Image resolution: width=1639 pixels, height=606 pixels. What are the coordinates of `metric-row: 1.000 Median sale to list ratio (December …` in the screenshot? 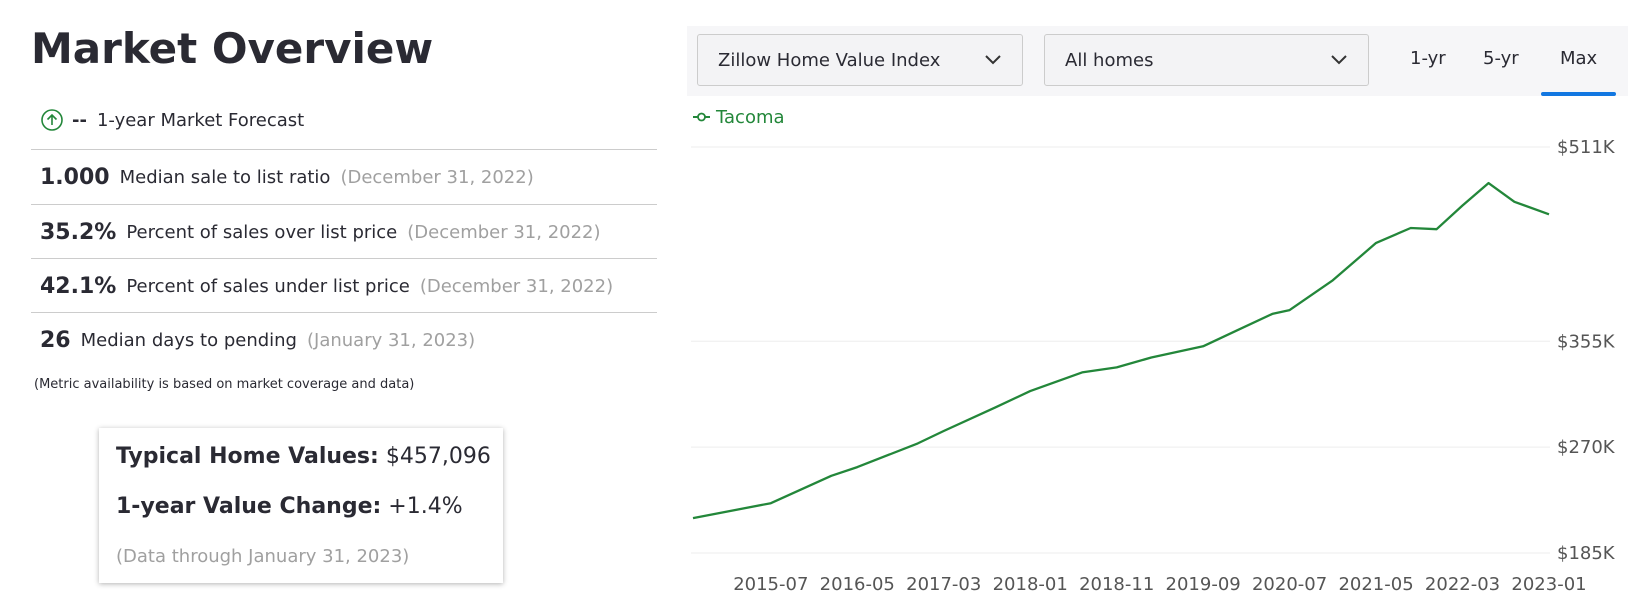 It's located at (344, 176).